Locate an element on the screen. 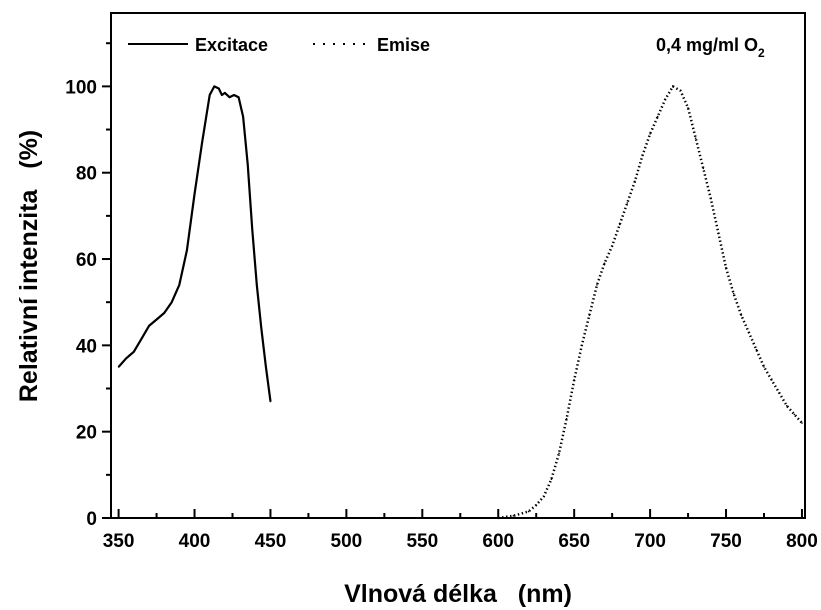 Image resolution: width=821 pixels, height=610 pixels. legend-label-emise: Emise is located at coordinates (403, 45).